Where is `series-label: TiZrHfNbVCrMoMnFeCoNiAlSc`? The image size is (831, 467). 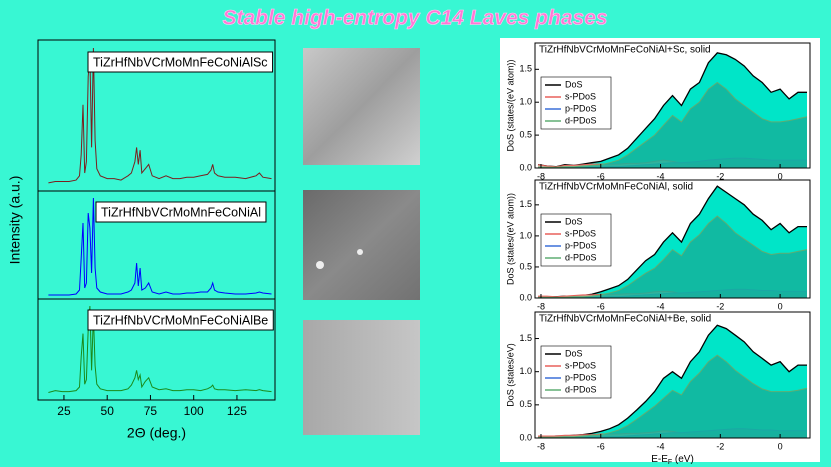 series-label: TiZrHfNbVCrMoMnFeCoNiAlSc is located at coordinates (180, 62).